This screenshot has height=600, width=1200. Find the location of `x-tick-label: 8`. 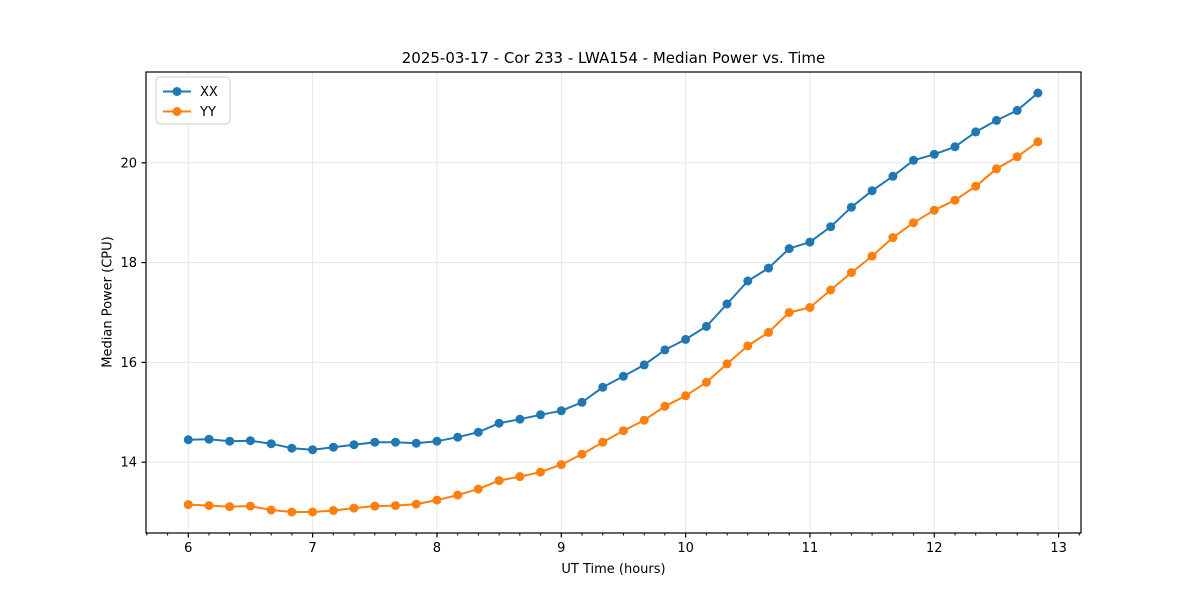

x-tick-label: 8 is located at coordinates (437, 548).